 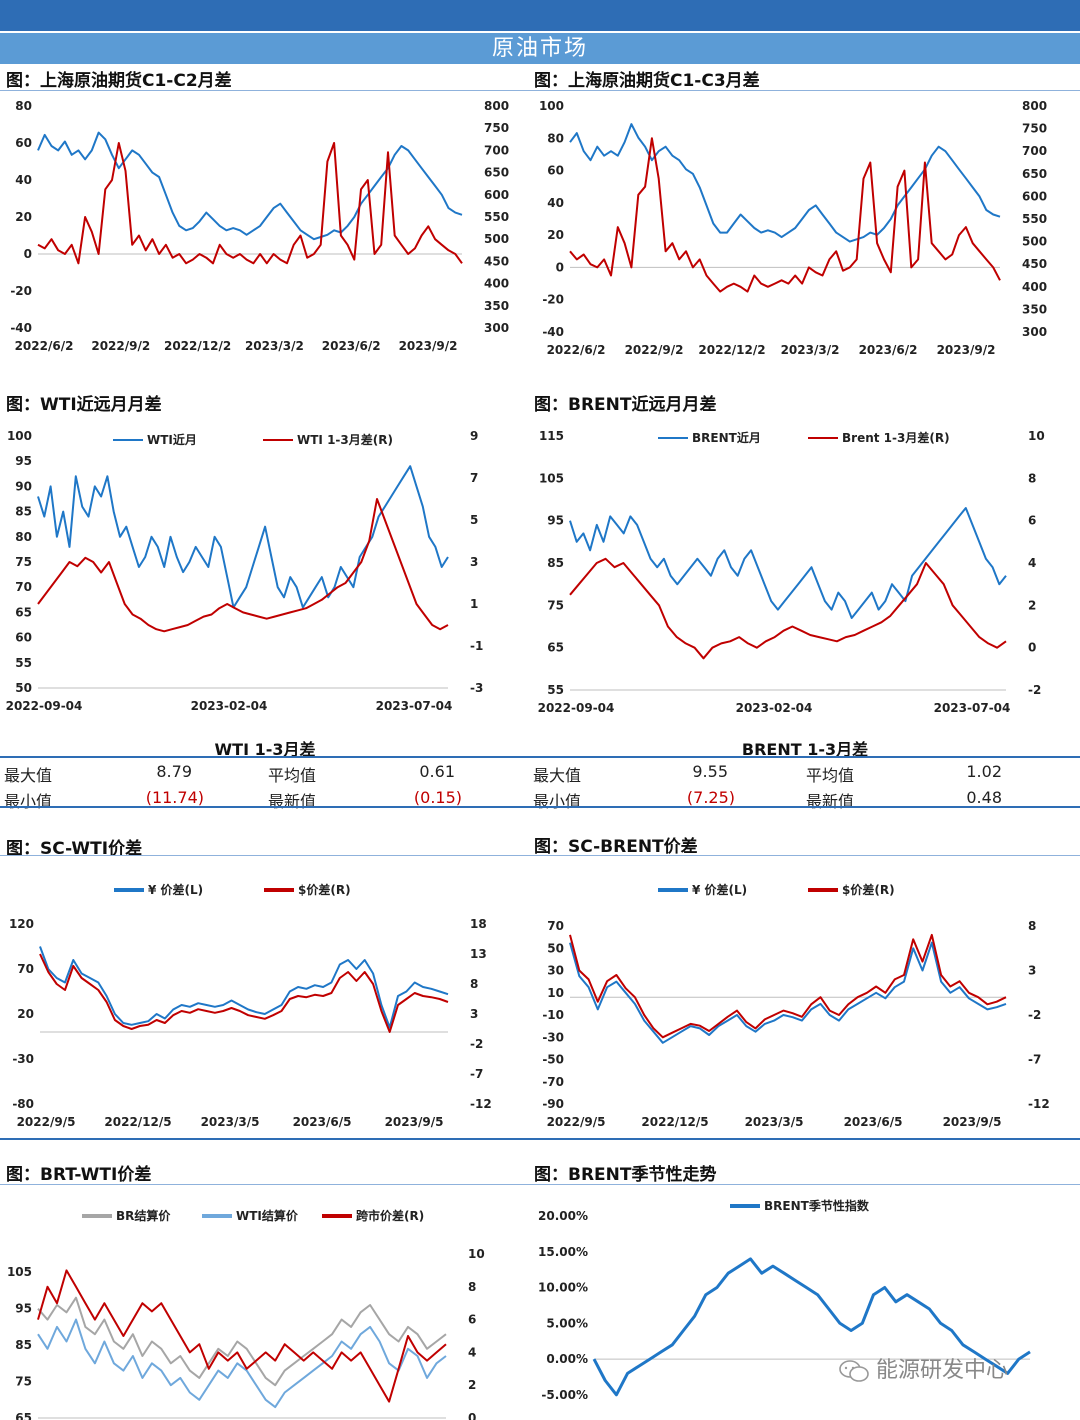 What do you see at coordinates (292, 775) in the screenshot?
I see `wti-avg-label: 平均值` at bounding box center [292, 775].